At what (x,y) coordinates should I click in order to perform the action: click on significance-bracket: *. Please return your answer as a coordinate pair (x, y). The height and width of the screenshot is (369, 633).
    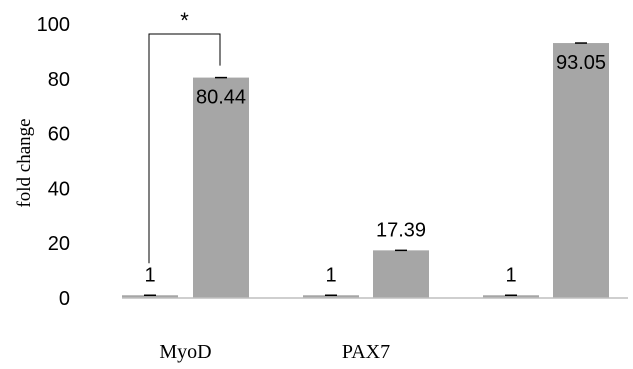
    Looking at the image, I should click on (184, 136).